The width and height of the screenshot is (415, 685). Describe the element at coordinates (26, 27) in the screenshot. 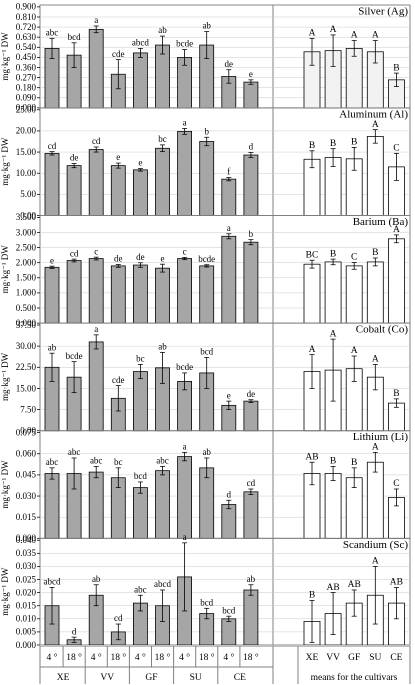

I see `y-tick-label: 0.720` at that location.